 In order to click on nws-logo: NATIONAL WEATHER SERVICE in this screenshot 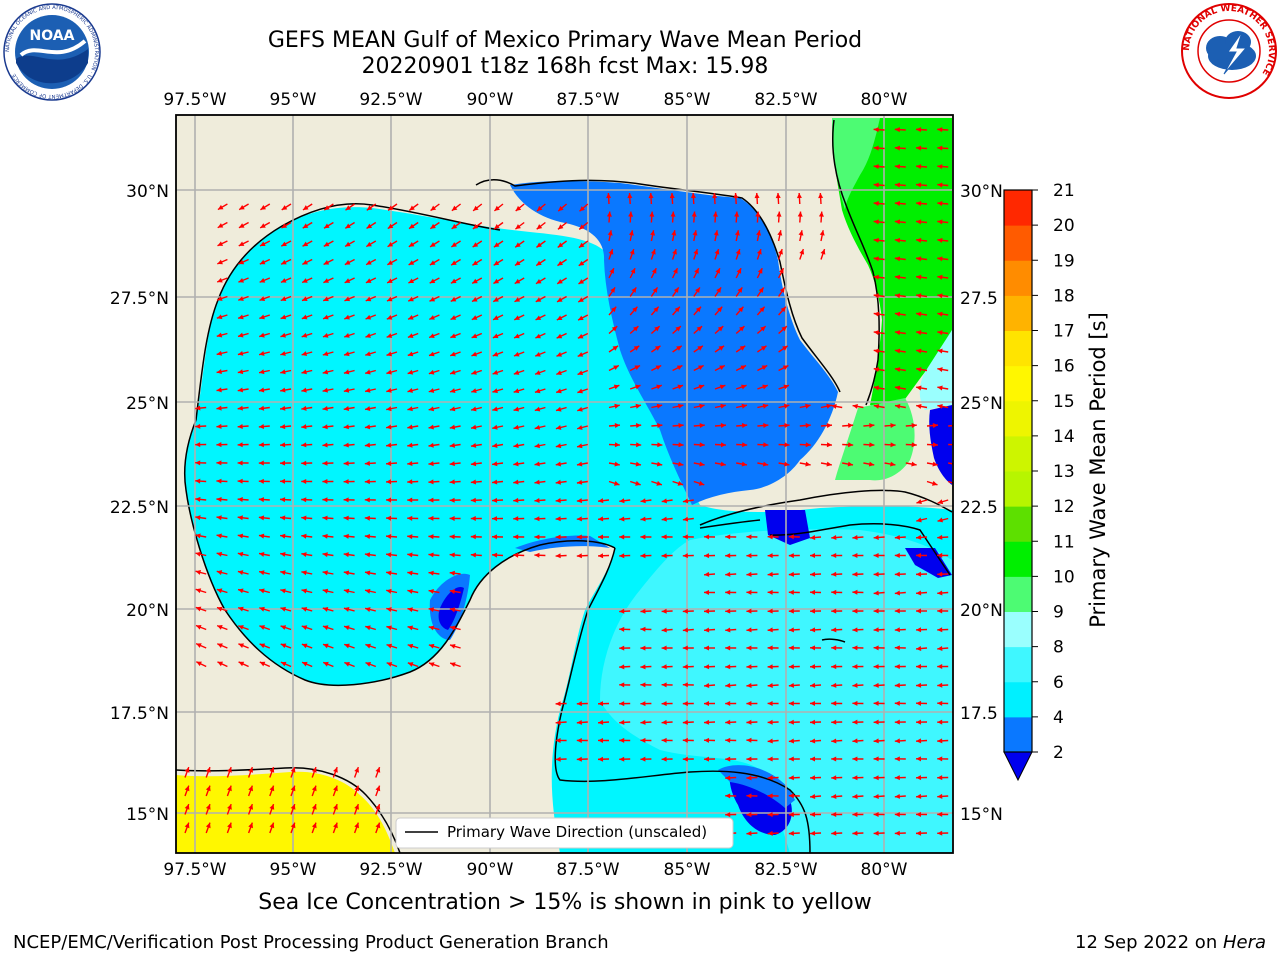, I will do `click(1229, 51)`.